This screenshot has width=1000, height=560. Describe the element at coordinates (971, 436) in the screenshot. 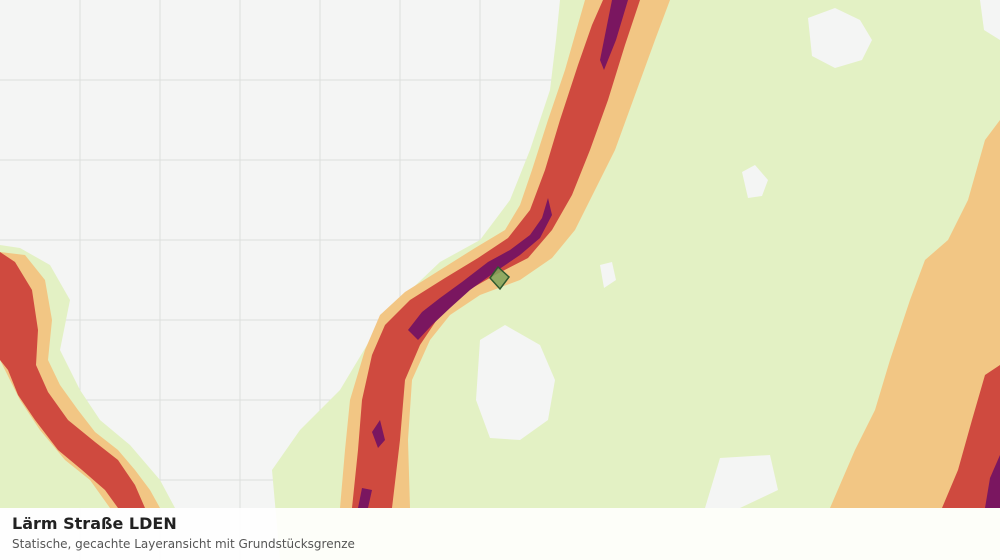

I see `noise-zone-mid-east` at that location.